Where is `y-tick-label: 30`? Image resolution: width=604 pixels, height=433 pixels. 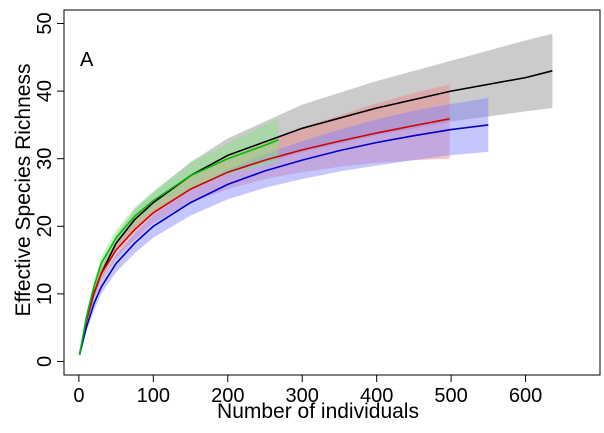 y-tick-label: 30 is located at coordinates (45, 159).